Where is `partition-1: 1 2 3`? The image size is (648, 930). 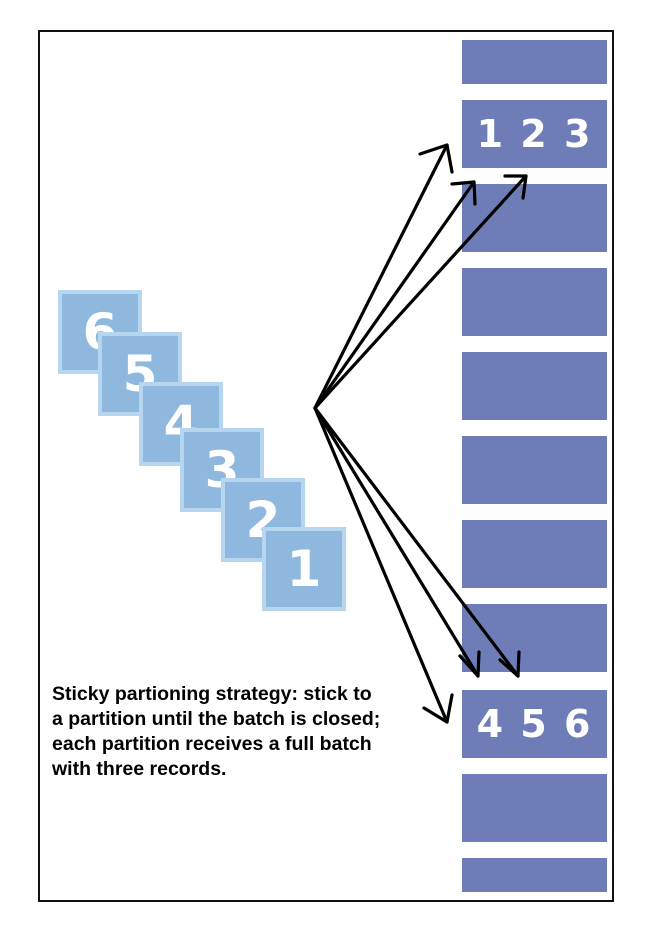
partition-1: 1 2 3 is located at coordinates (534, 134).